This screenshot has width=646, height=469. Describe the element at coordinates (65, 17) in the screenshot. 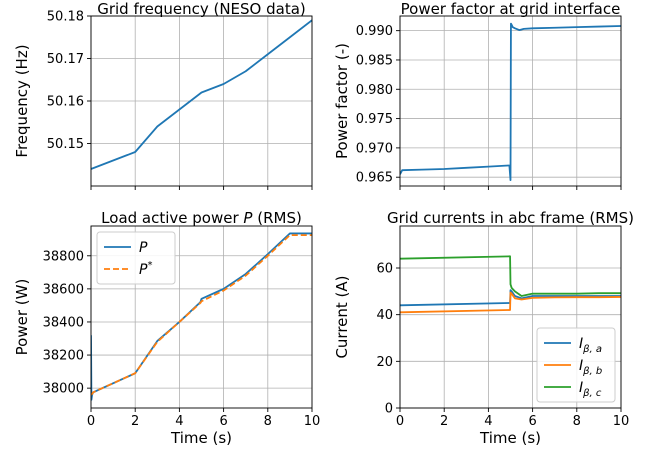

I see `y-tick-label: 50.18` at that location.